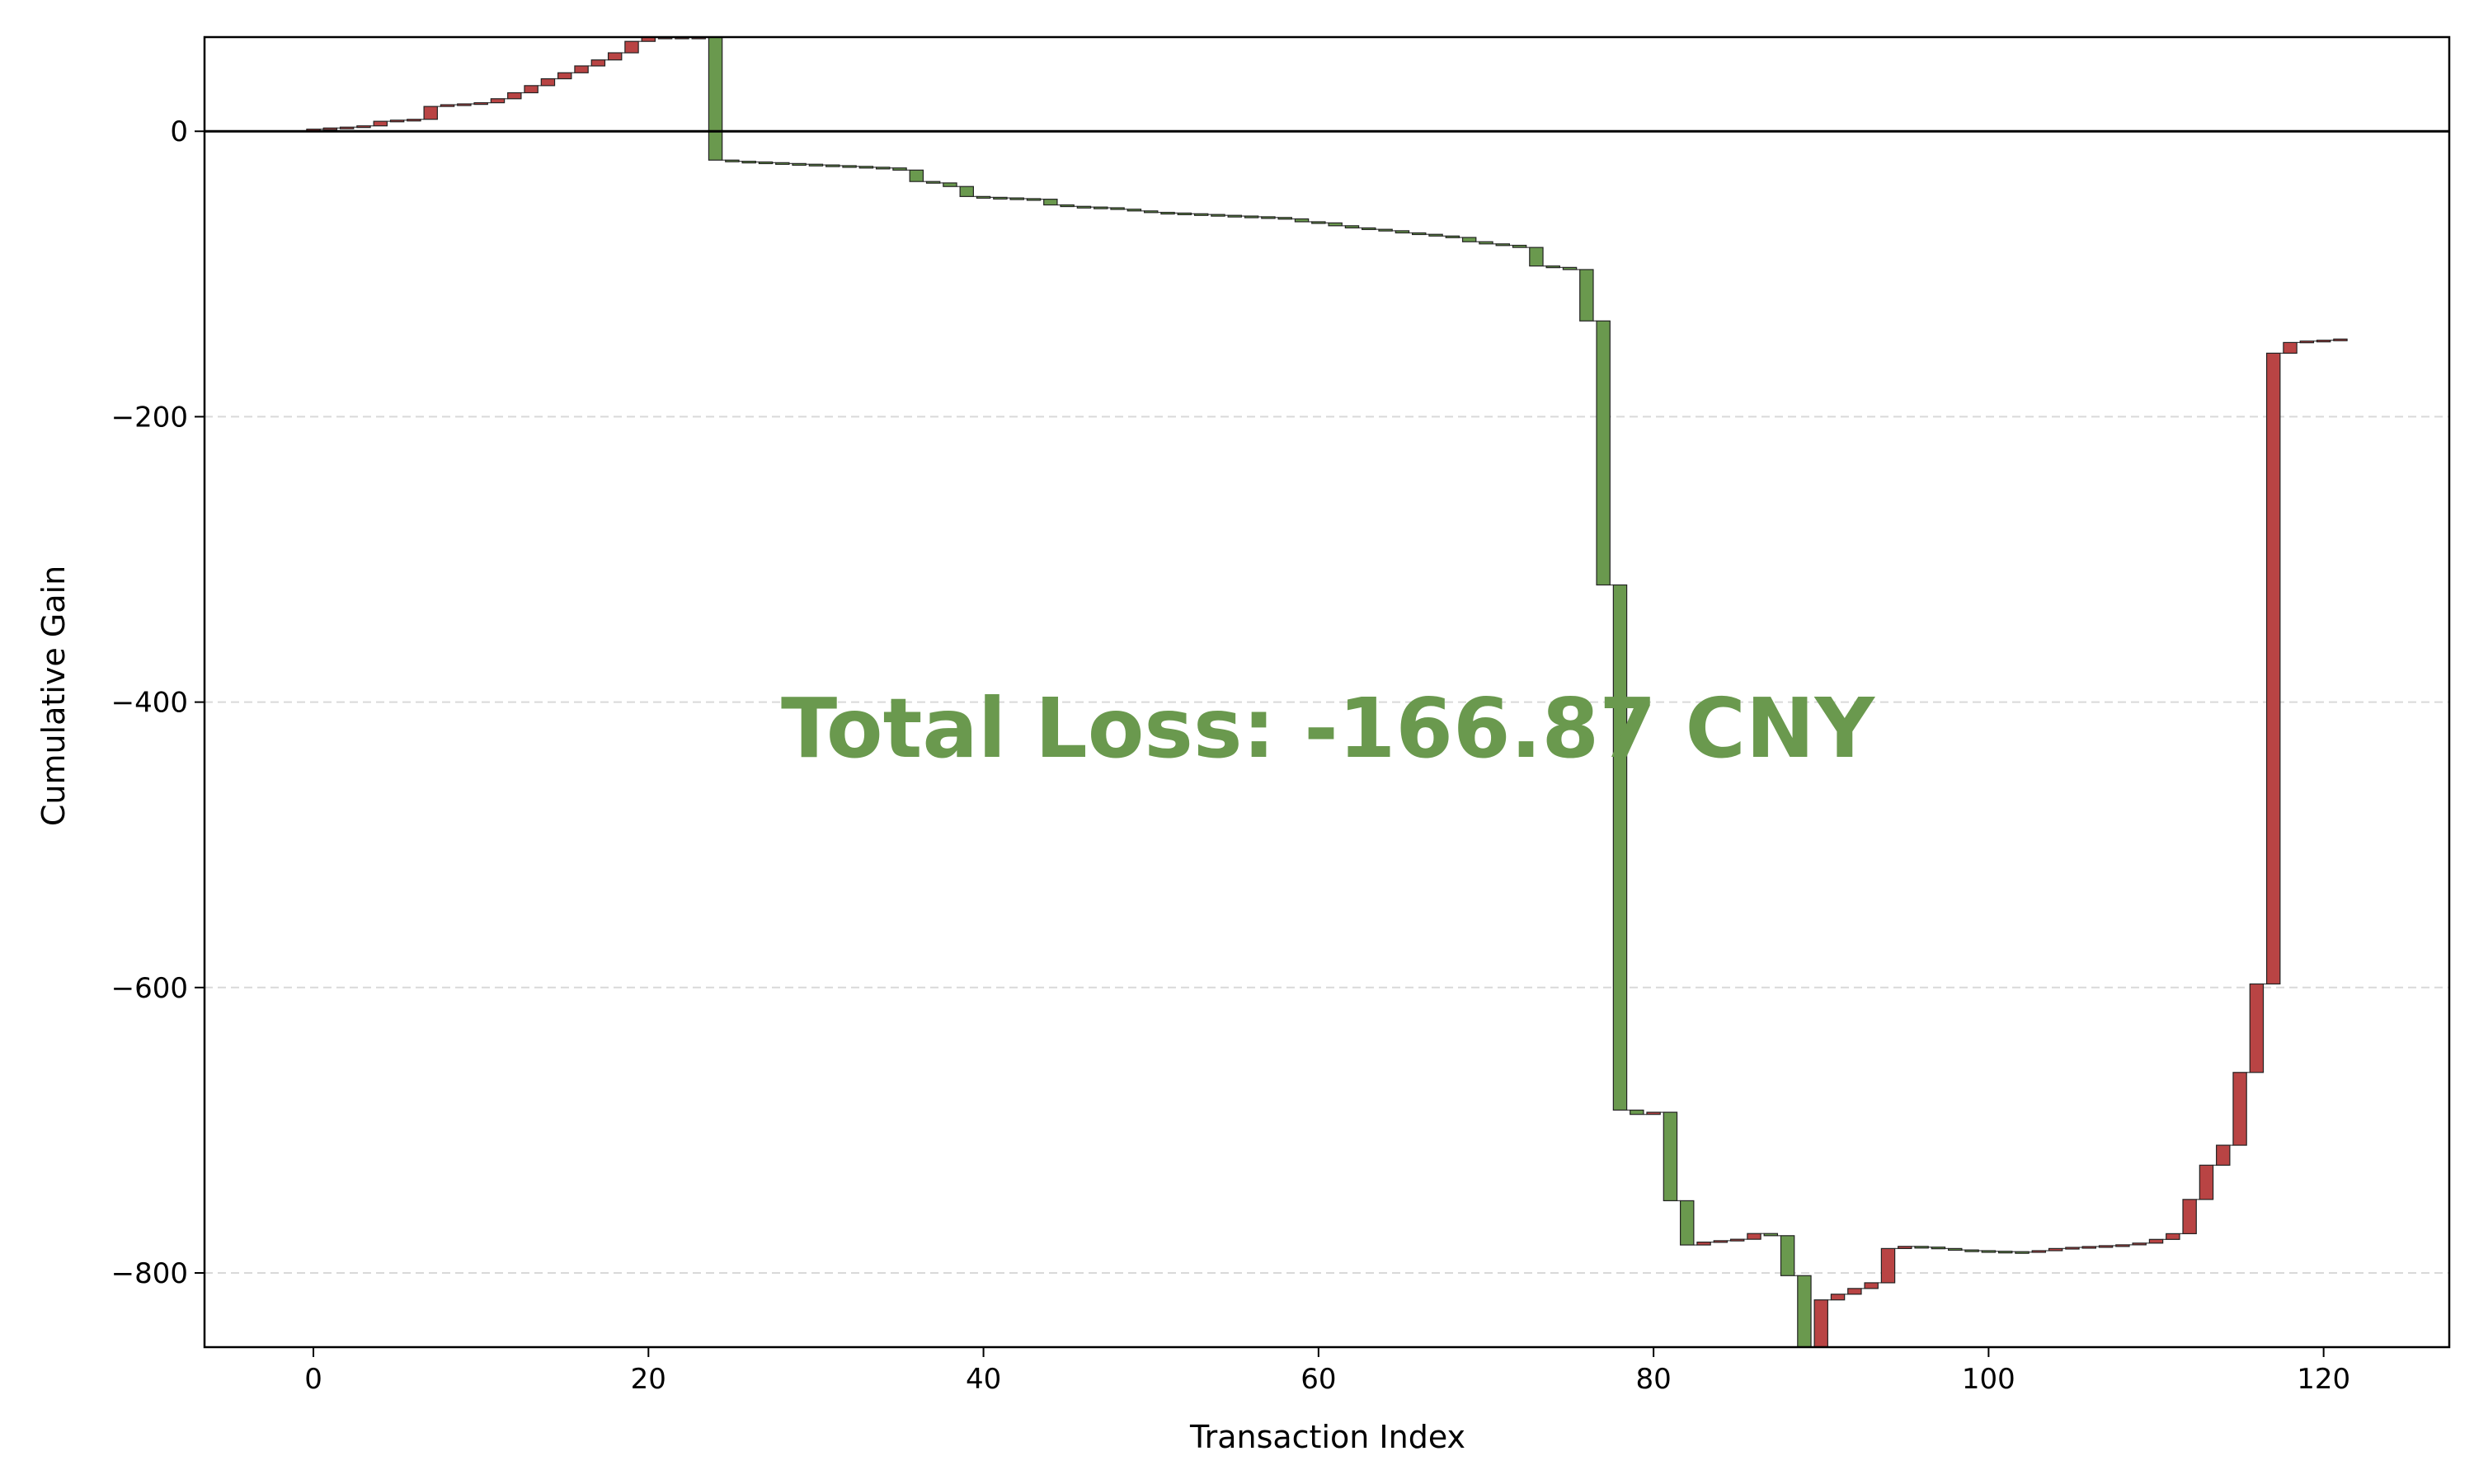 The image size is (2474, 1484). What do you see at coordinates (1328, 728) in the screenshot?
I see `total-loss-annotation: Total Loss: -166.87 CNY` at bounding box center [1328, 728].